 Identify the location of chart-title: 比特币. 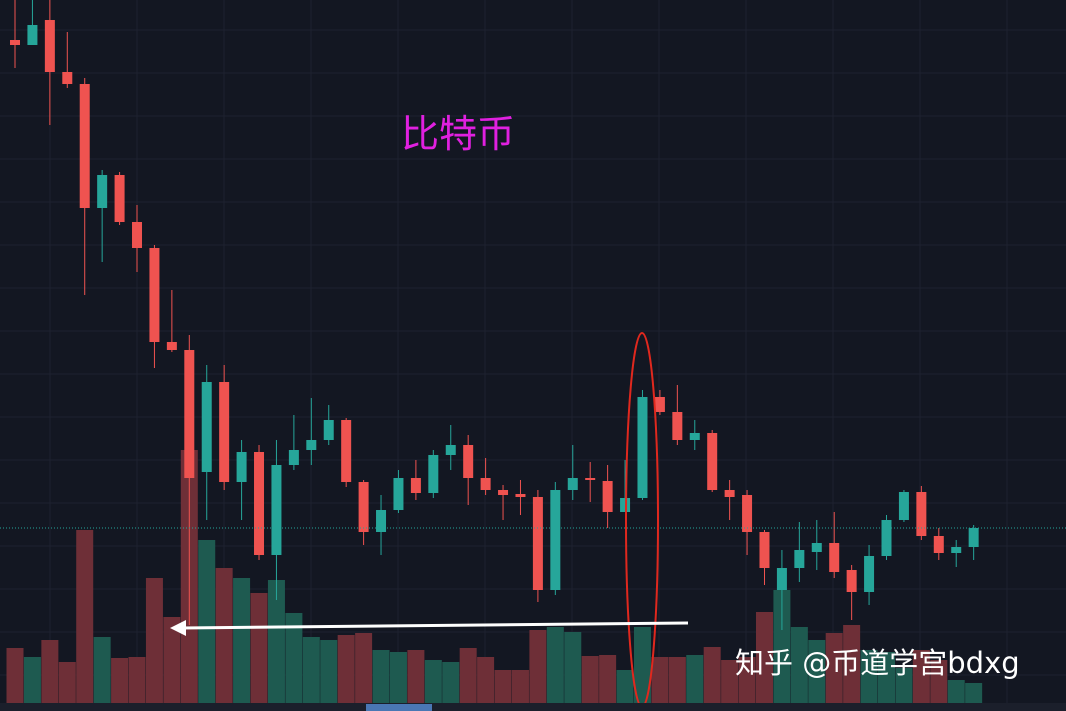
(458, 134).